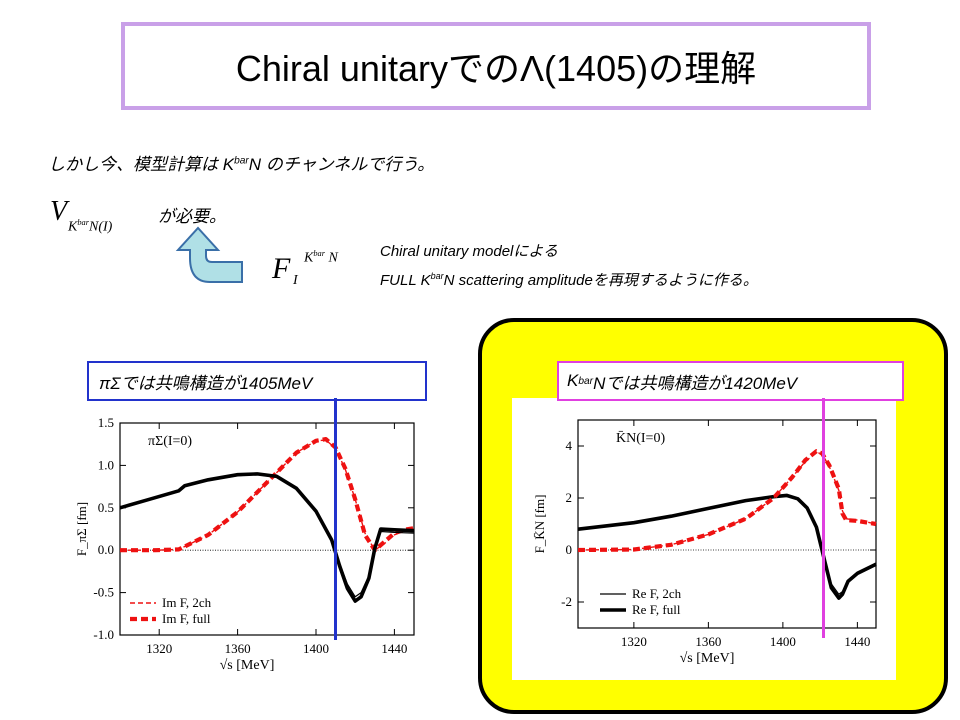  What do you see at coordinates (857, 641) in the screenshot?
I see `right-xtick-label: 1440` at bounding box center [857, 641].